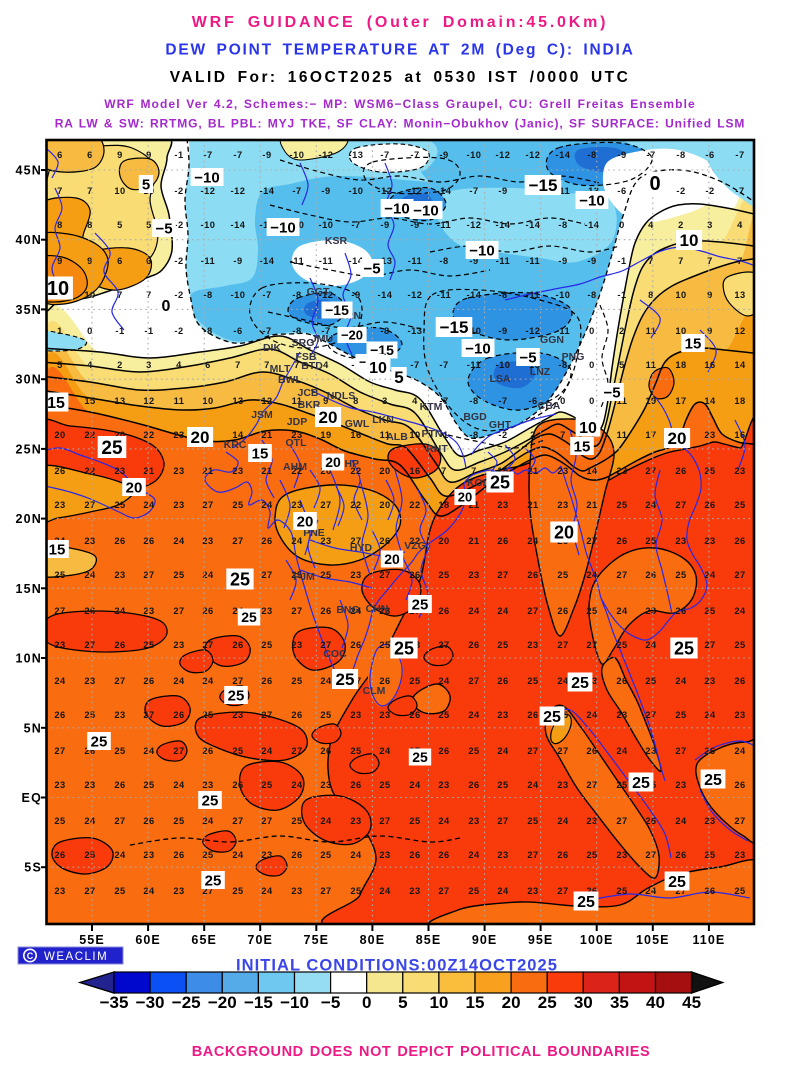  Describe the element at coordinates (415, 546) in the screenshot. I see `svg-text: VZG` at that location.